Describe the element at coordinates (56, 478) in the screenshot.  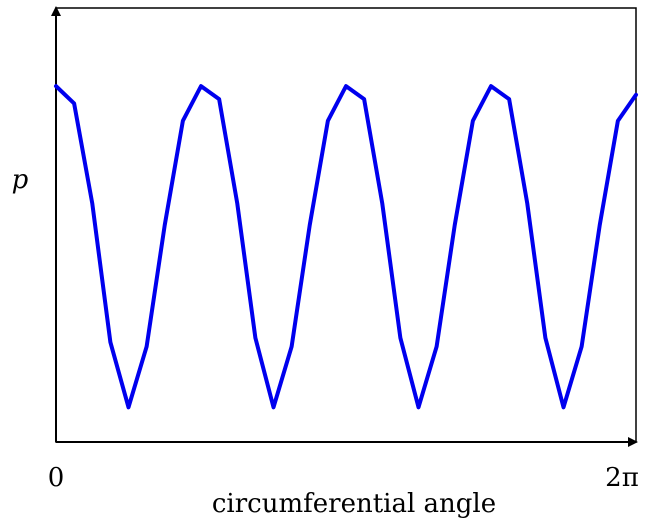
I see `x-tick-label-0: 0` at that location.